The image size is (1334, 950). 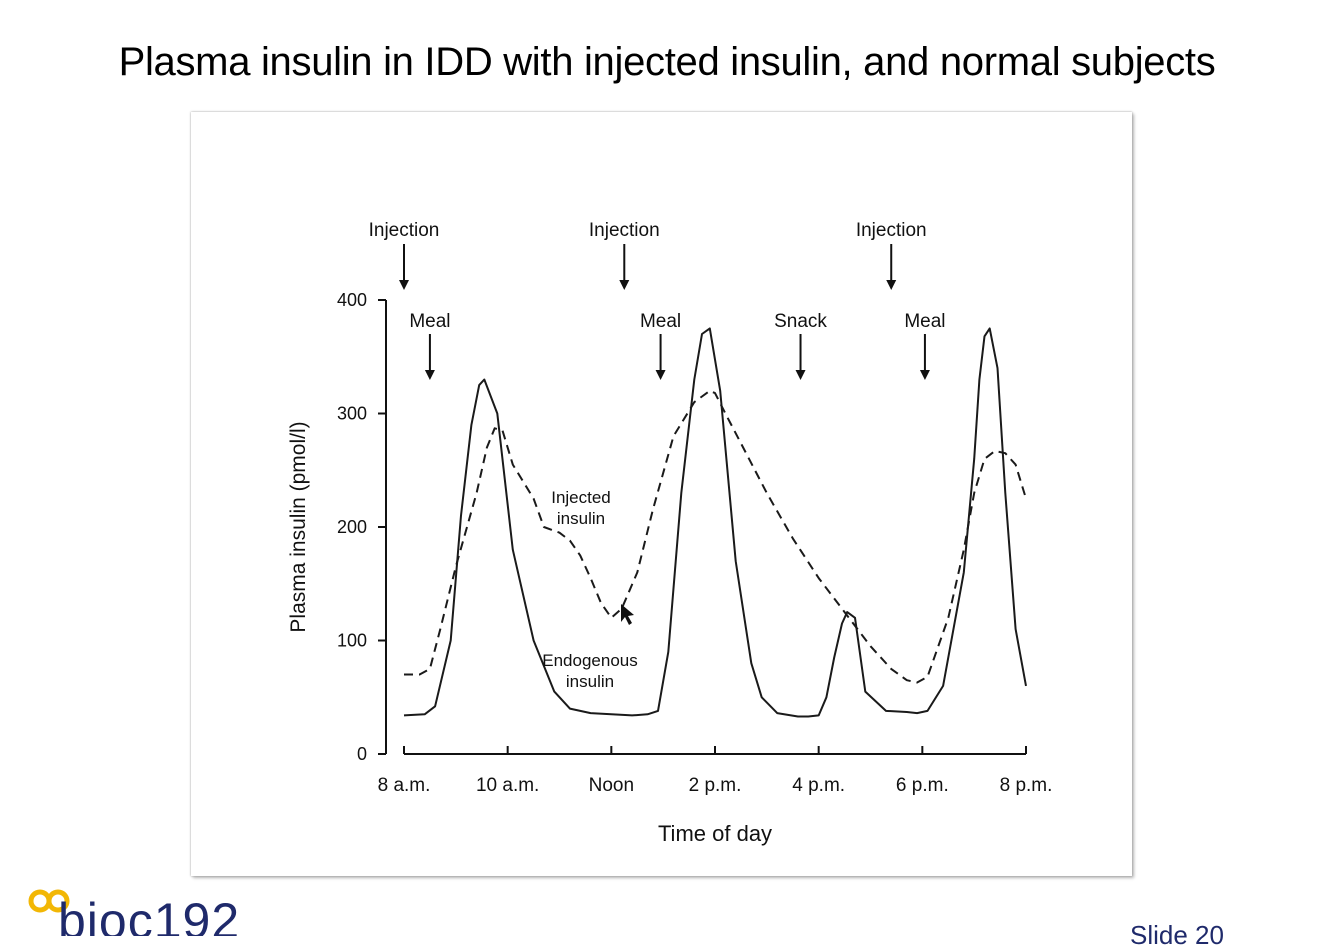 I want to click on y-tick-label: 200, so click(x=352, y=527).